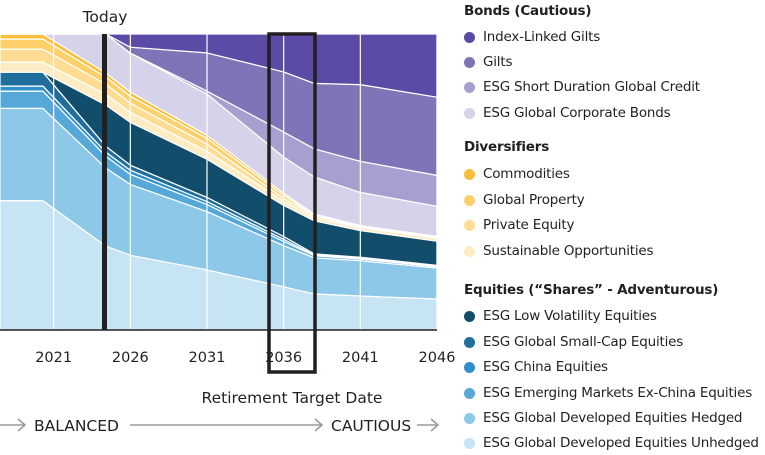  What do you see at coordinates (591, 87) in the screenshot?
I see `legend-label: ESG Short Duration Global Credit` at bounding box center [591, 87].